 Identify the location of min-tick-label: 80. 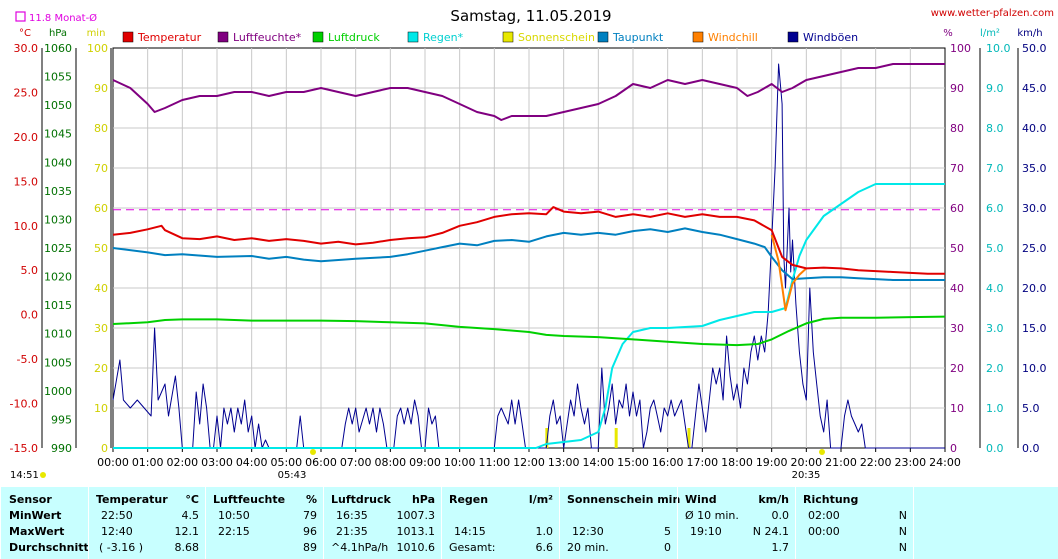
(101, 128).